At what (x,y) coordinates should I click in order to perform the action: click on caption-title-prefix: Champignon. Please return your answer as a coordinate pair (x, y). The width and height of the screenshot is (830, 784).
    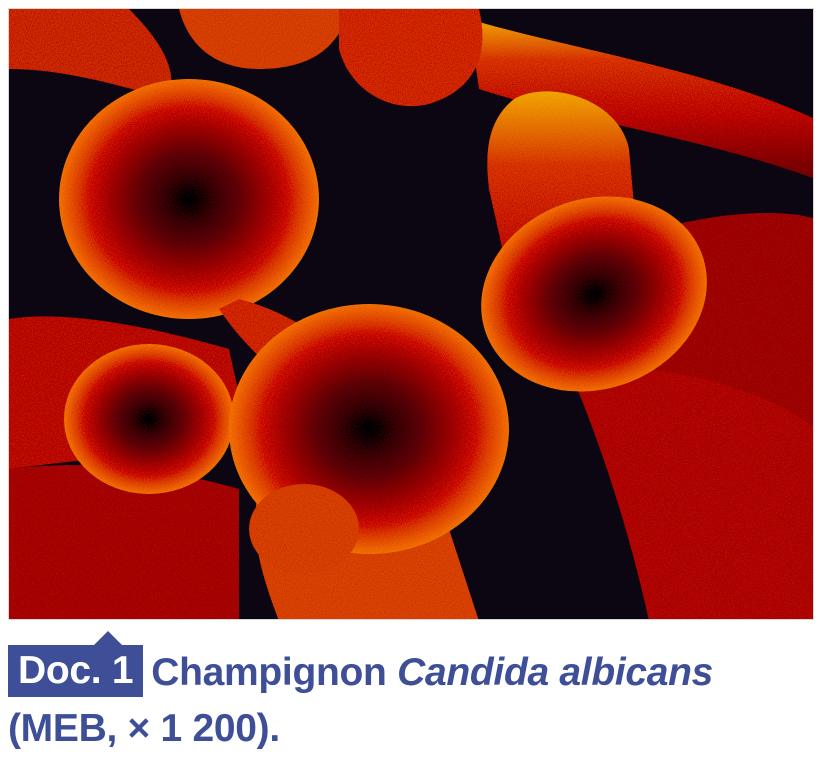
    Looking at the image, I should click on (269, 672).